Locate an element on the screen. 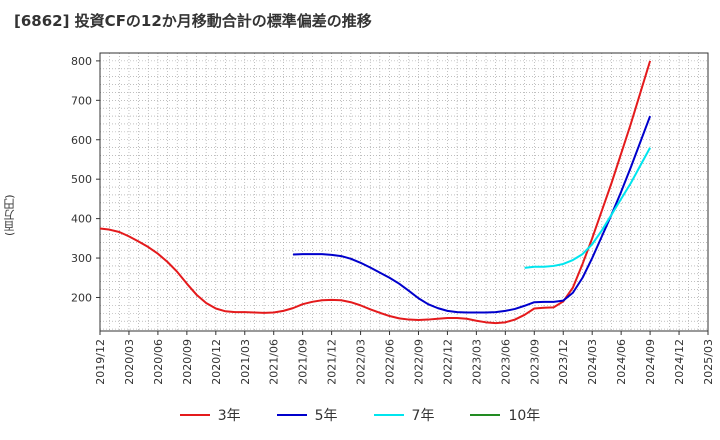 The image size is (720, 440). y-tick-label: 700 is located at coordinates (81, 100).